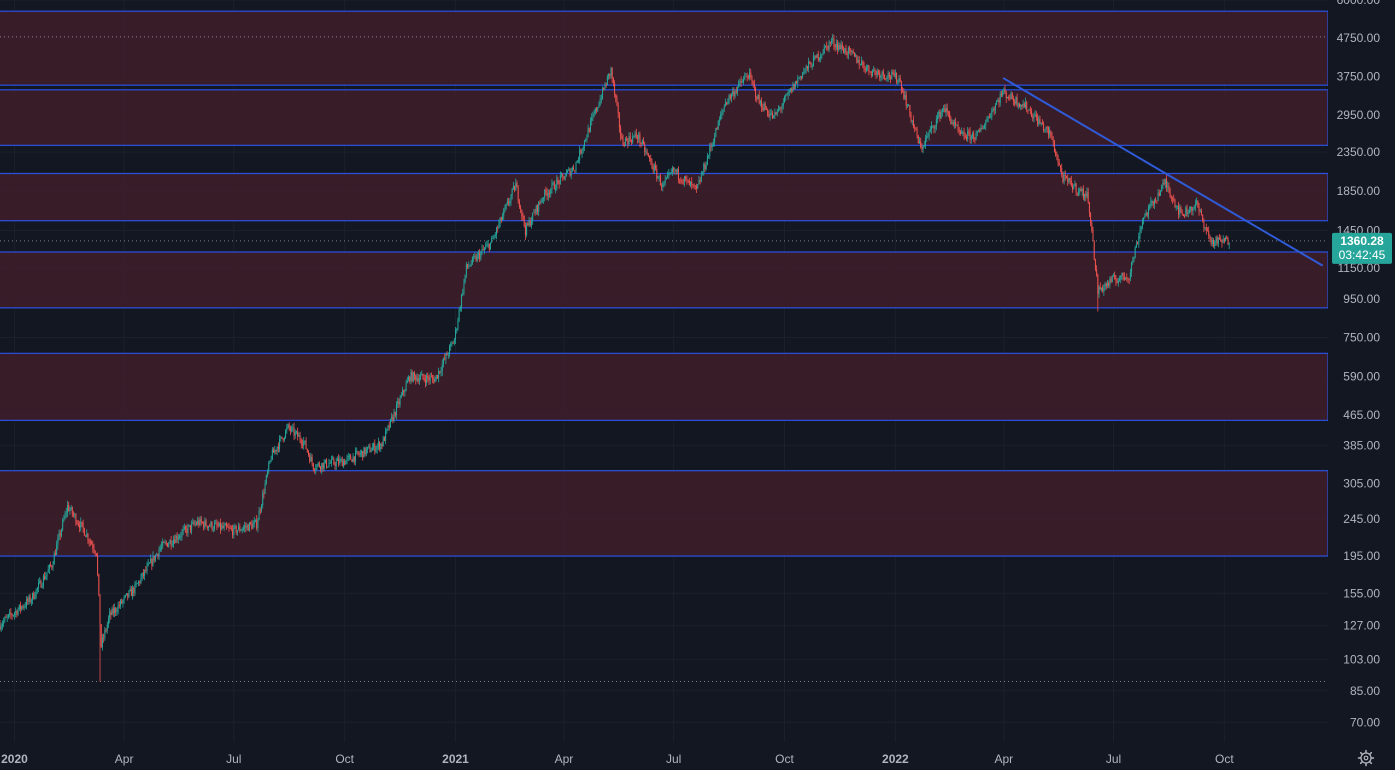 This screenshot has height=770, width=1395. Describe the element at coordinates (124, 759) in the screenshot. I see `time-tick-label: Apr` at that location.